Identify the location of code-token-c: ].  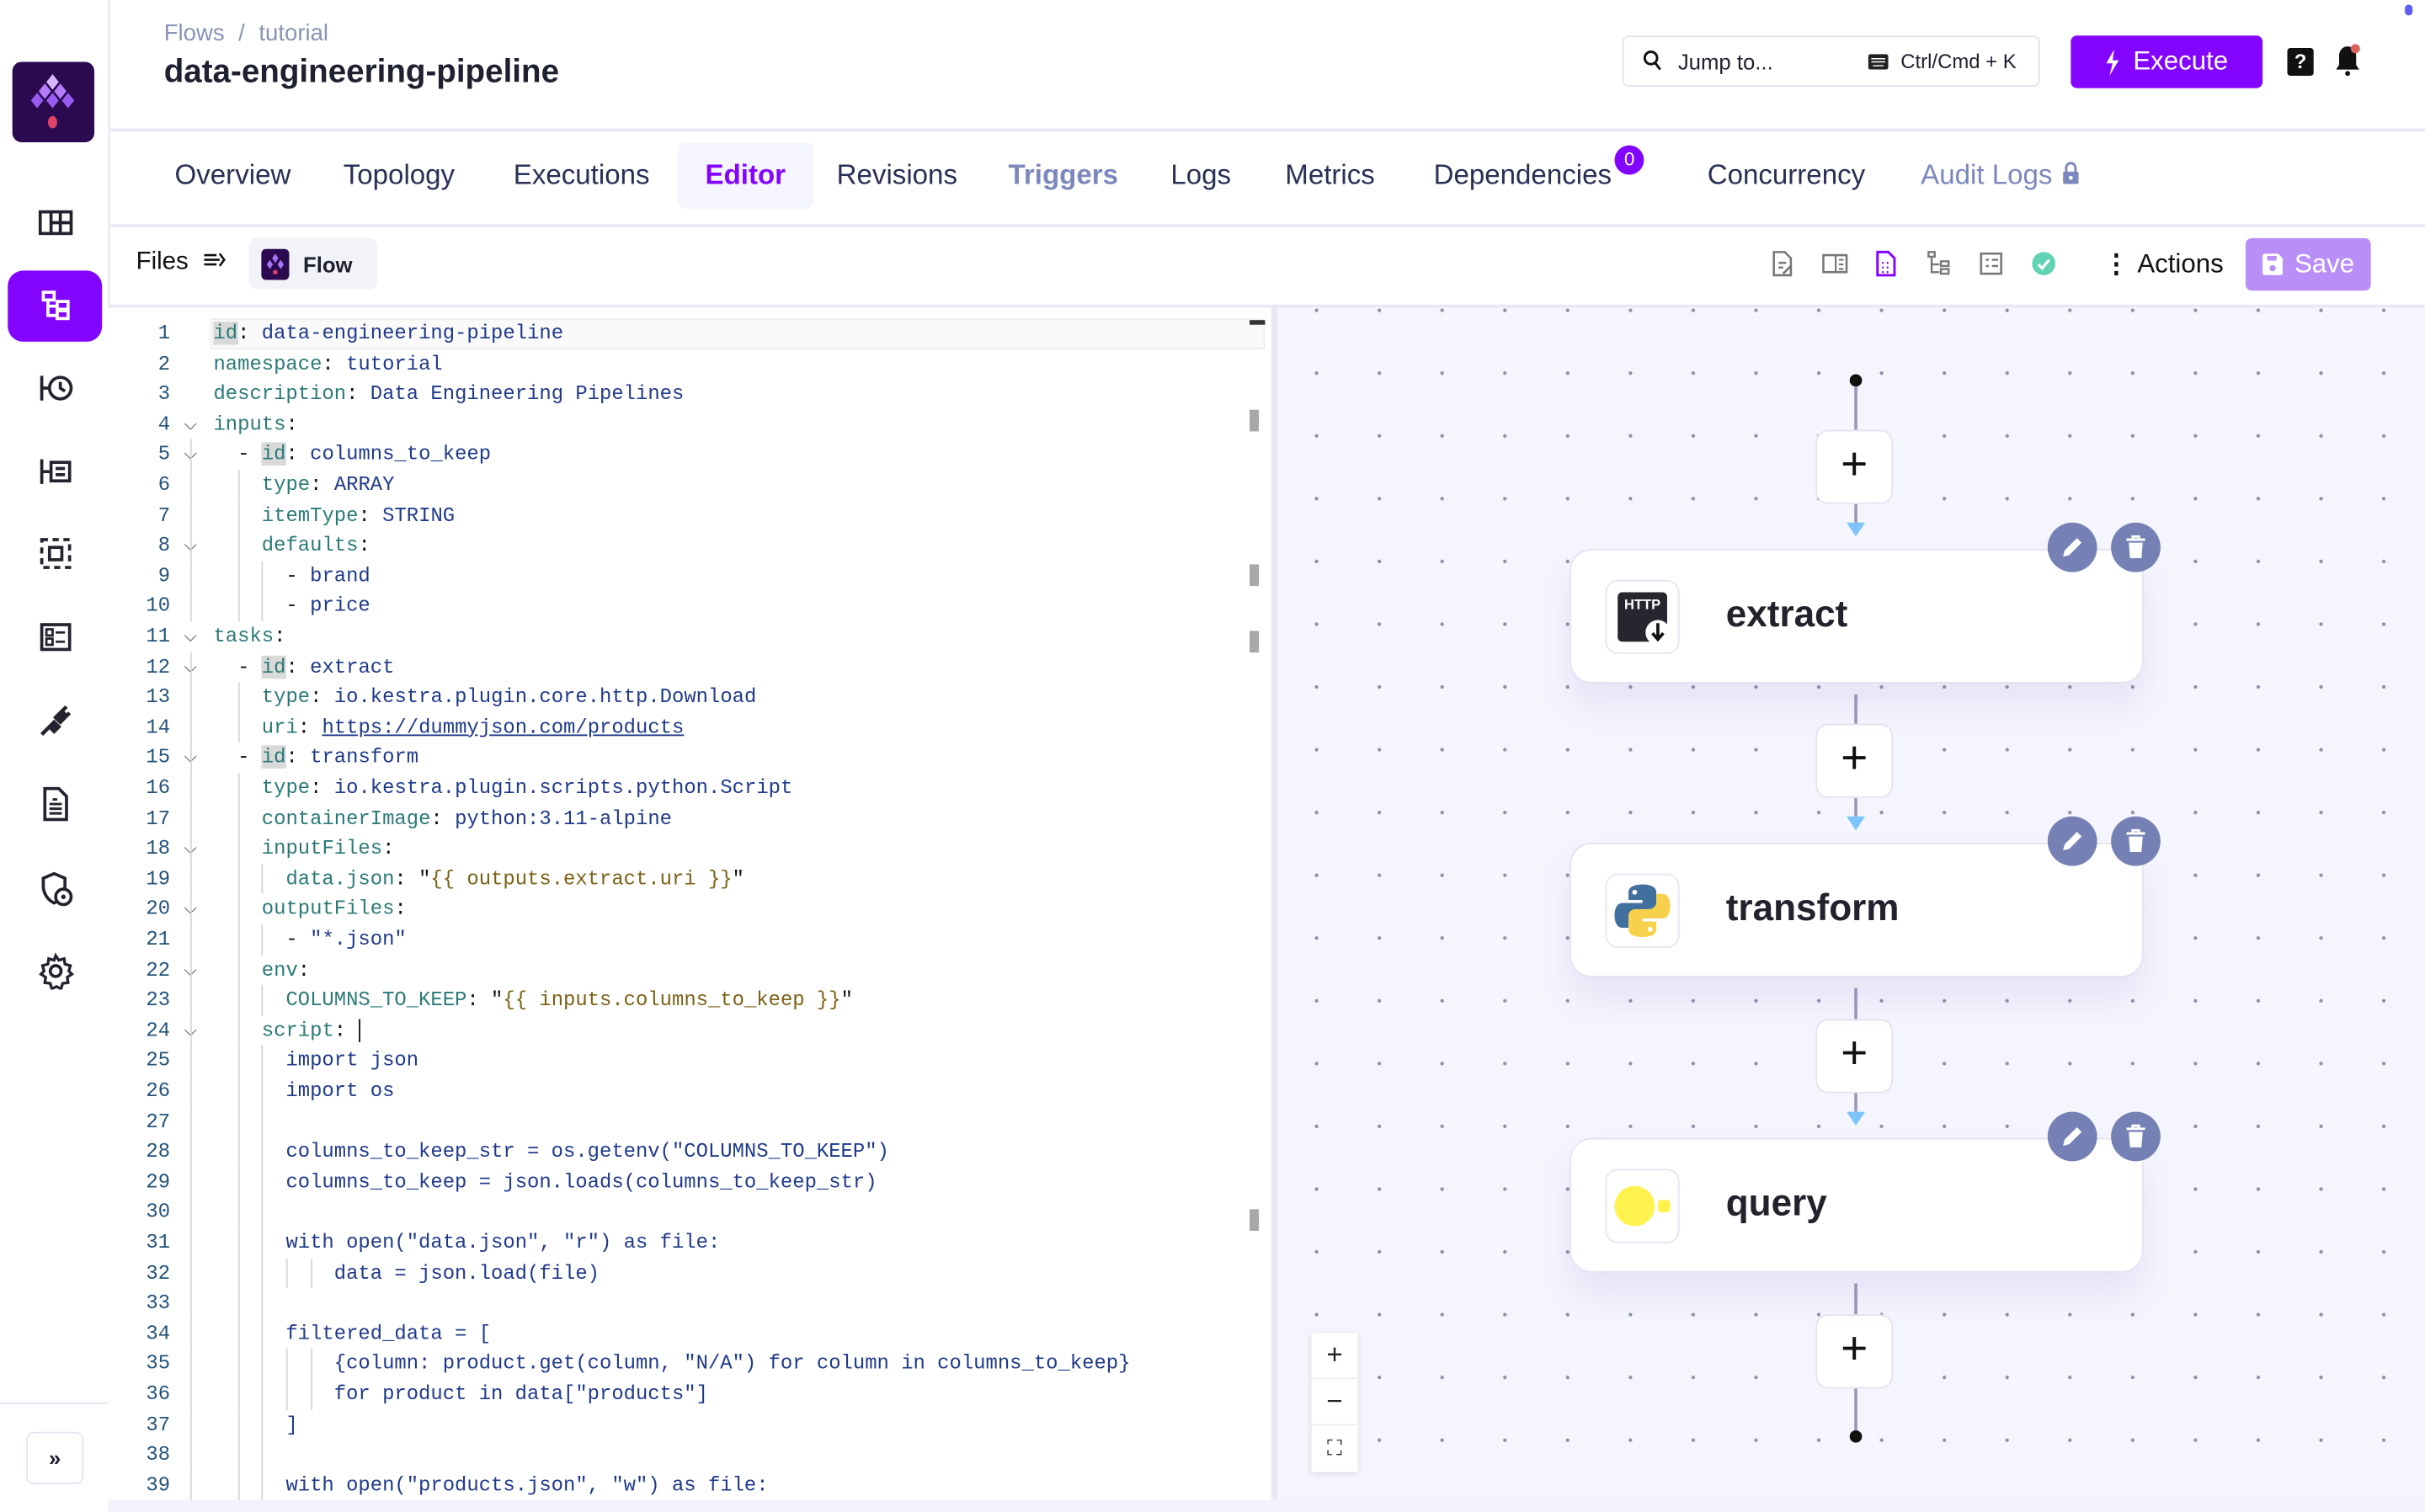
(291, 1424).